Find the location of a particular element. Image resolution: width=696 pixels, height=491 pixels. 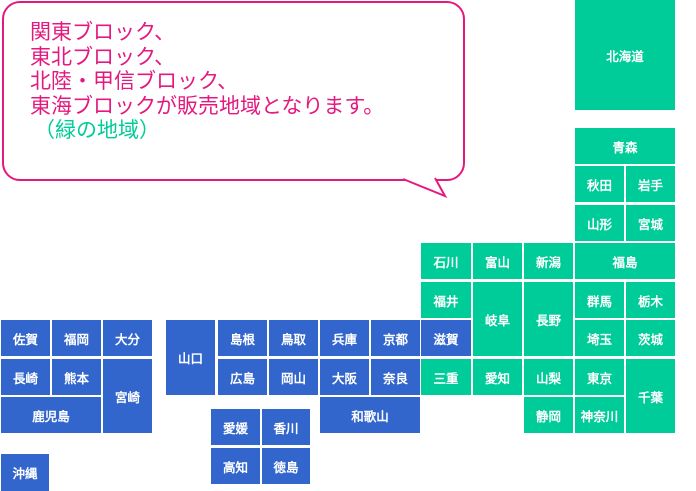

message-line: 北陸・甲信ブロック、 is located at coordinates (134, 81).